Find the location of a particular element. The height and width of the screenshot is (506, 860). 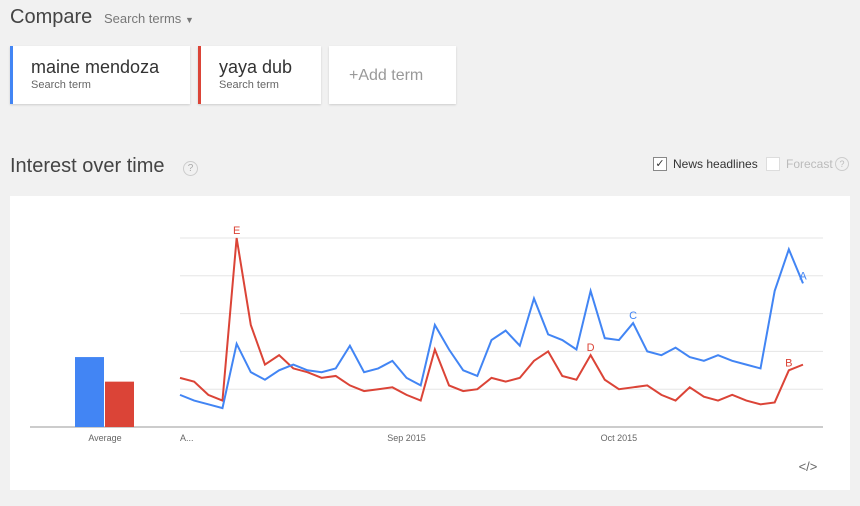

add-term-label: +Add term is located at coordinates (386, 75).